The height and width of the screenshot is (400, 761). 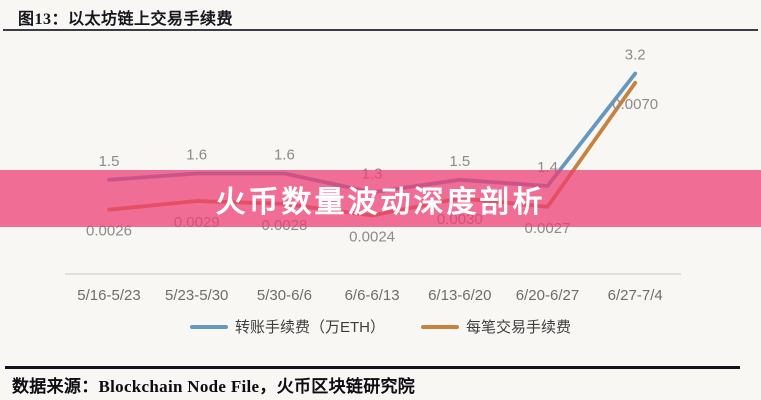 I want to click on chart-legend: 转账手续费（万ETH） 每笔交易手续费, so click(x=380, y=326).